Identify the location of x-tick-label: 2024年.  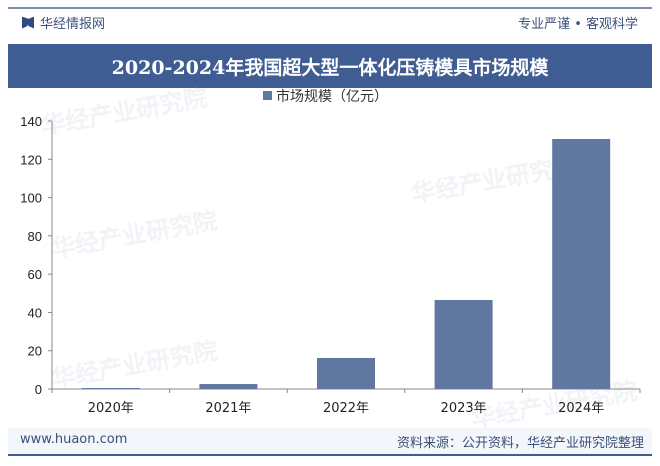
(581, 408).